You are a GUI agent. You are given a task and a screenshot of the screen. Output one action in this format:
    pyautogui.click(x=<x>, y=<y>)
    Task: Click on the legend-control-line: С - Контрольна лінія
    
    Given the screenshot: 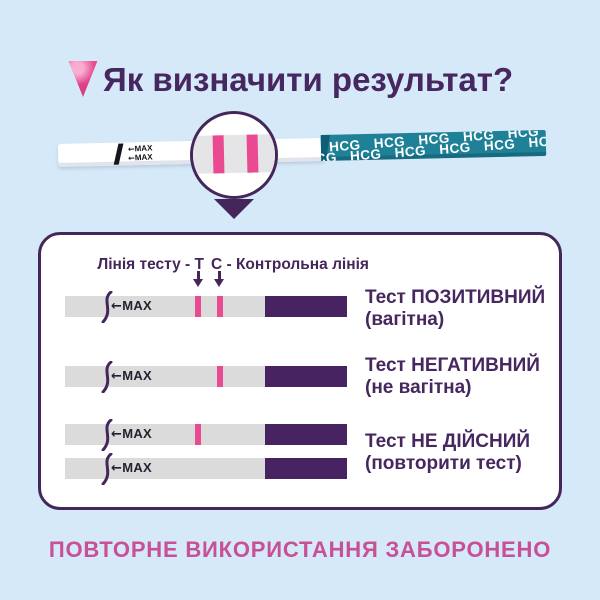 What is the action you would take?
    pyautogui.click(x=290, y=264)
    